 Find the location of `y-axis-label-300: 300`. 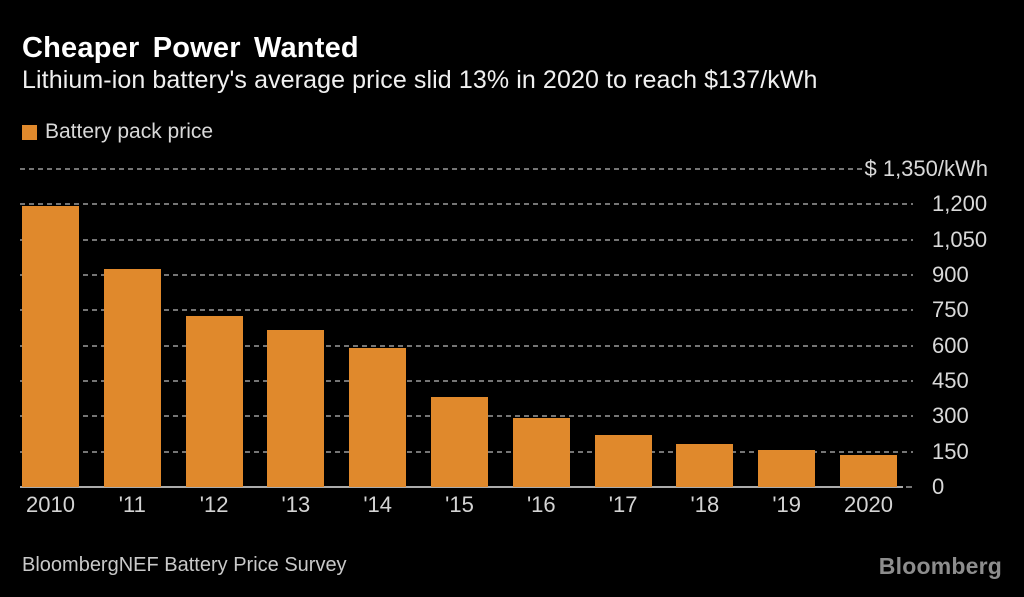

y-axis-label-300: 300 is located at coordinates (950, 416).